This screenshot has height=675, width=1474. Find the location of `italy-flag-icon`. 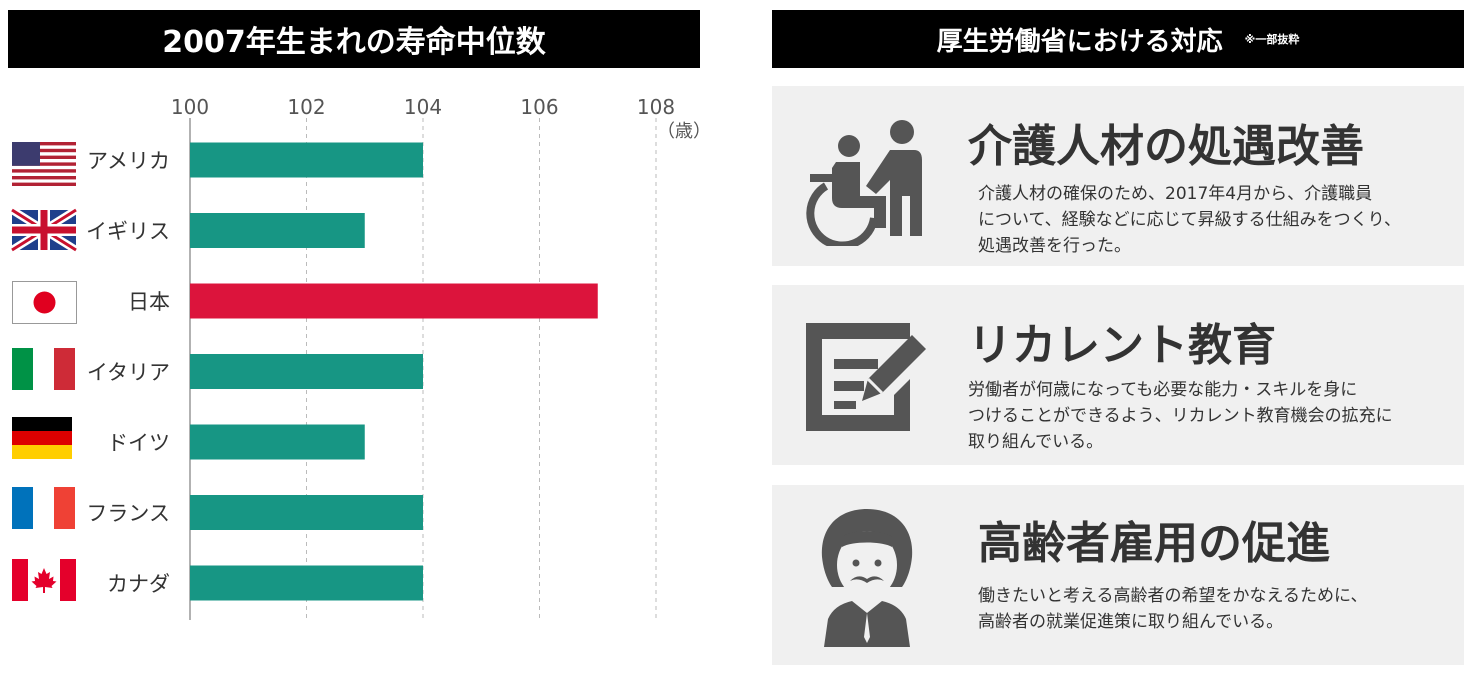

italy-flag-icon is located at coordinates (43, 369).